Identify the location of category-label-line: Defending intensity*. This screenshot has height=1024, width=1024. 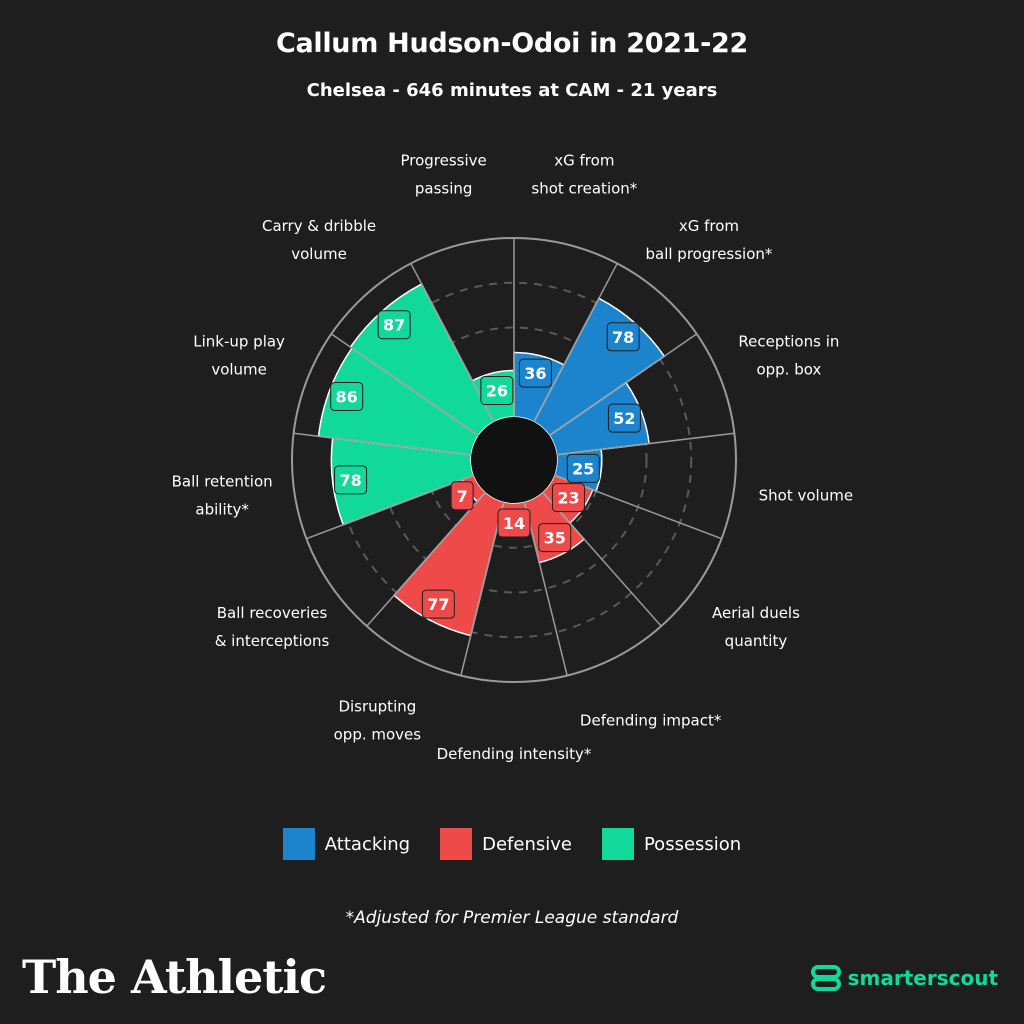
(514, 754).